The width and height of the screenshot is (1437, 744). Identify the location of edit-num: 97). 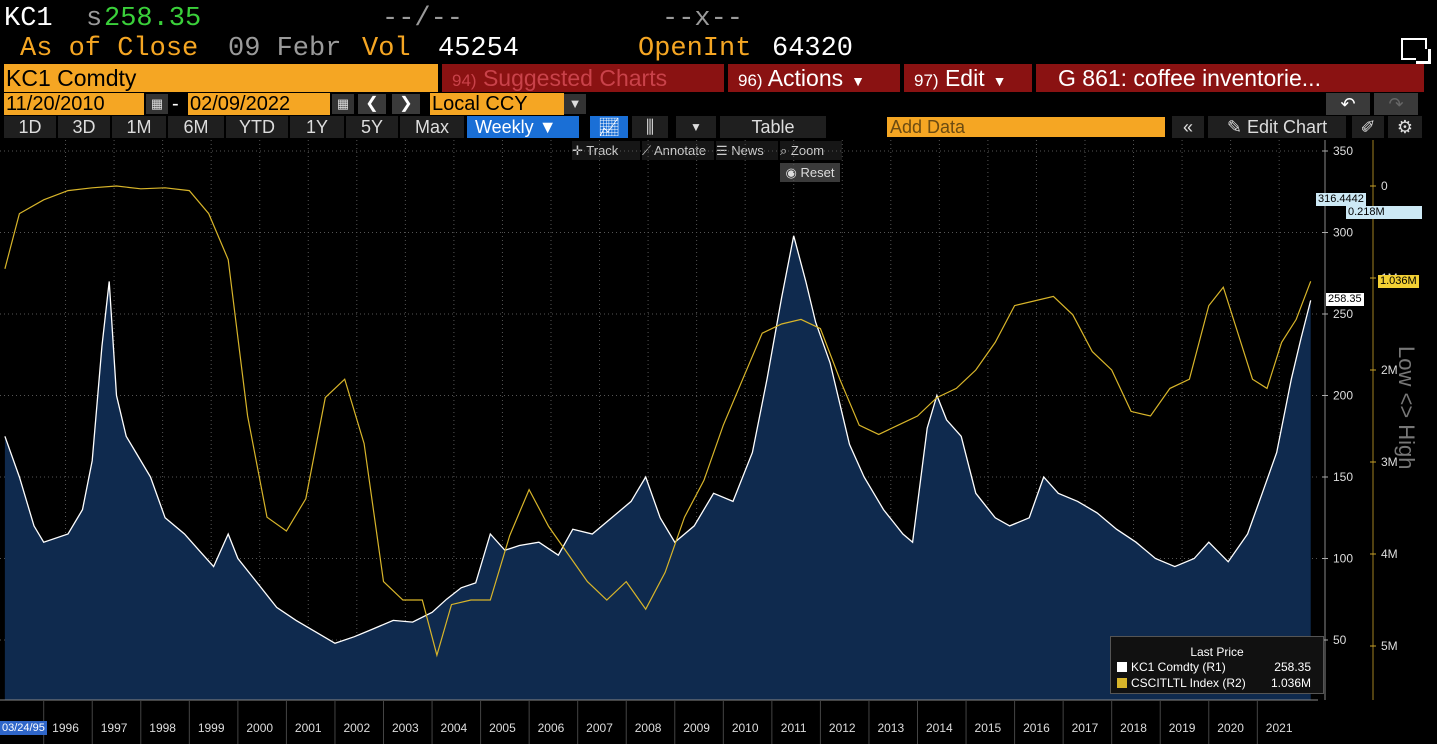
(926, 80).